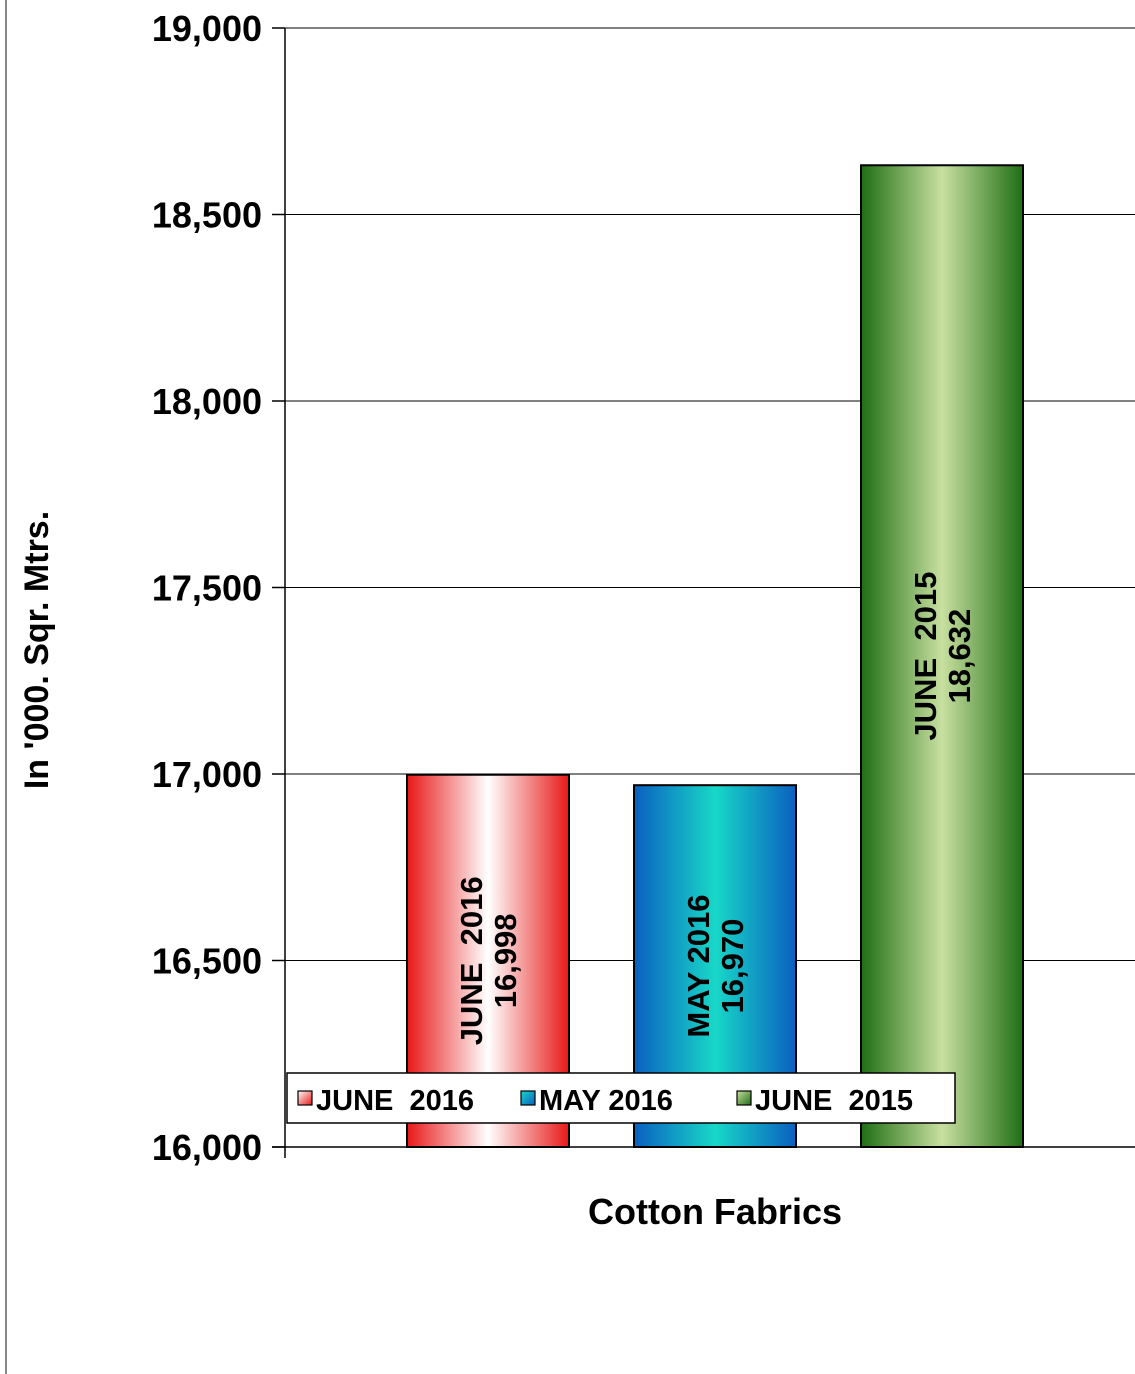  Describe the element at coordinates (698, 966) in the screenshot. I see `bar-series-label: MAY 2016` at that location.